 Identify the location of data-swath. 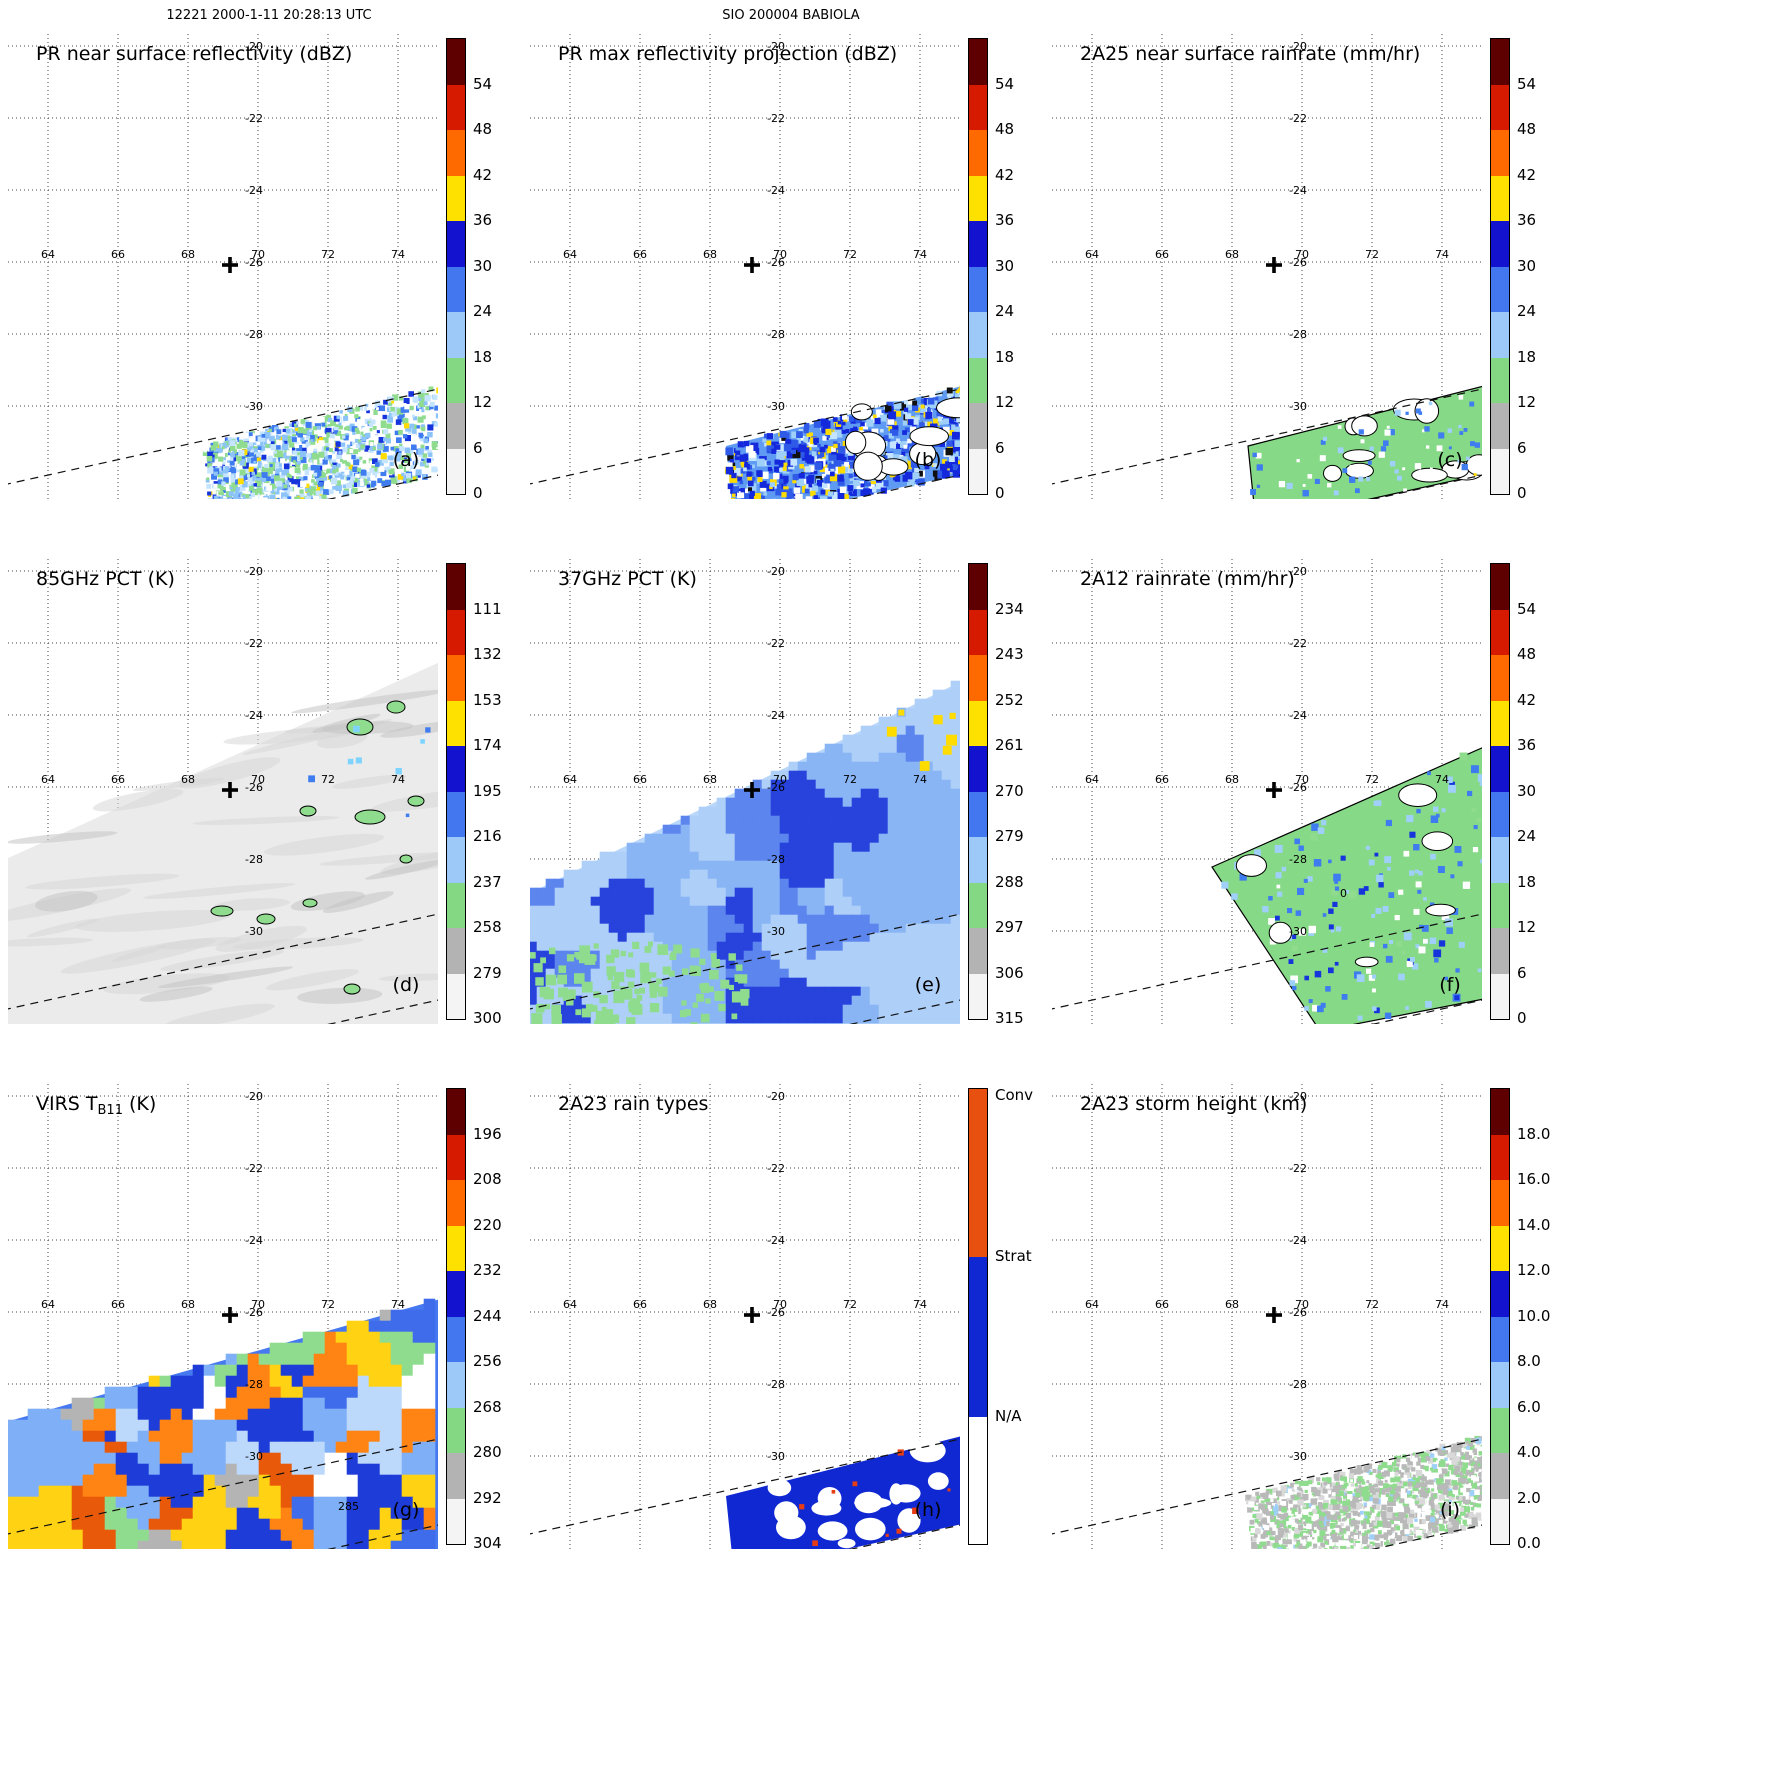
(223, 843).